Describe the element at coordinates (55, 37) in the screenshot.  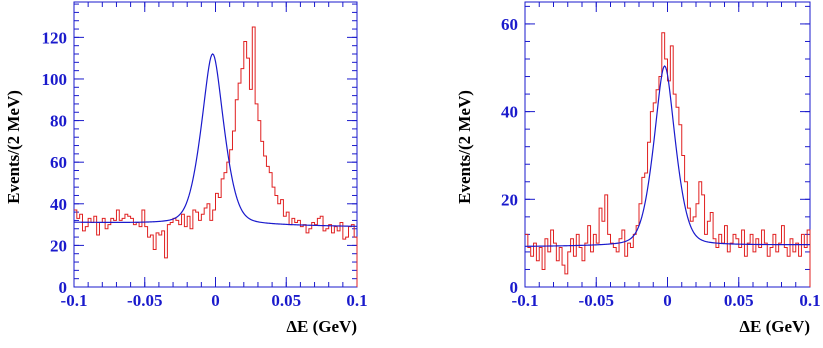
I see `y-tick-label: 120` at that location.